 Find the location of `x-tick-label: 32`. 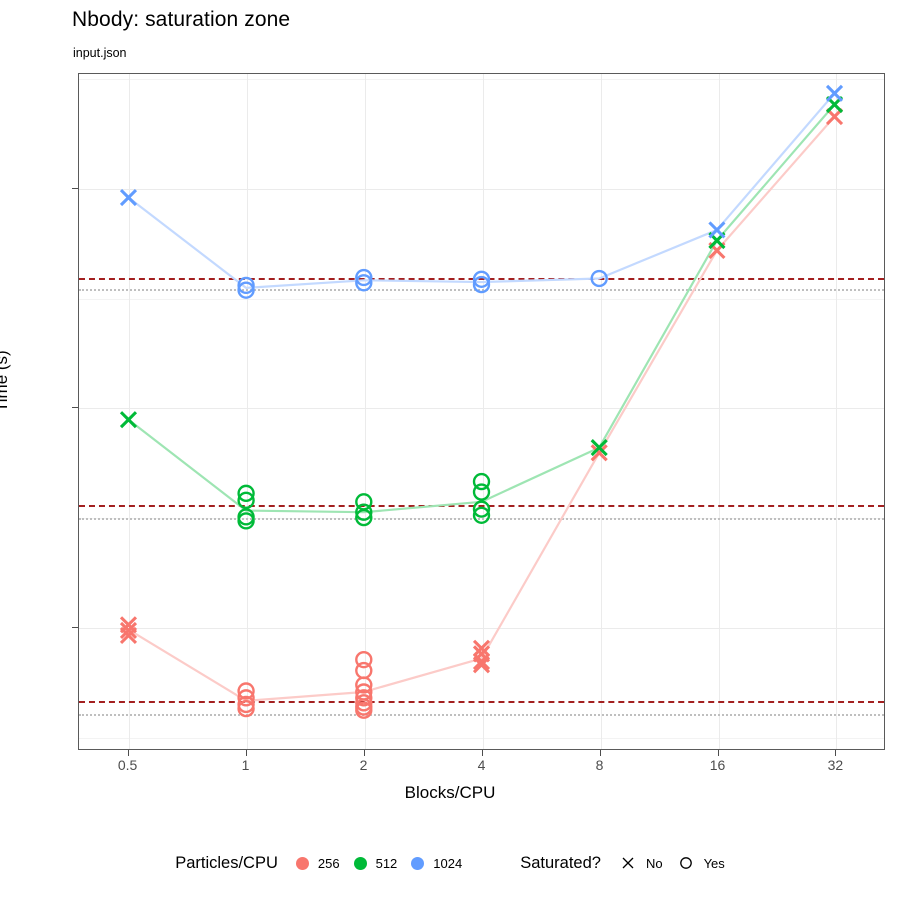

x-tick-label: 32 is located at coordinates (835, 765).